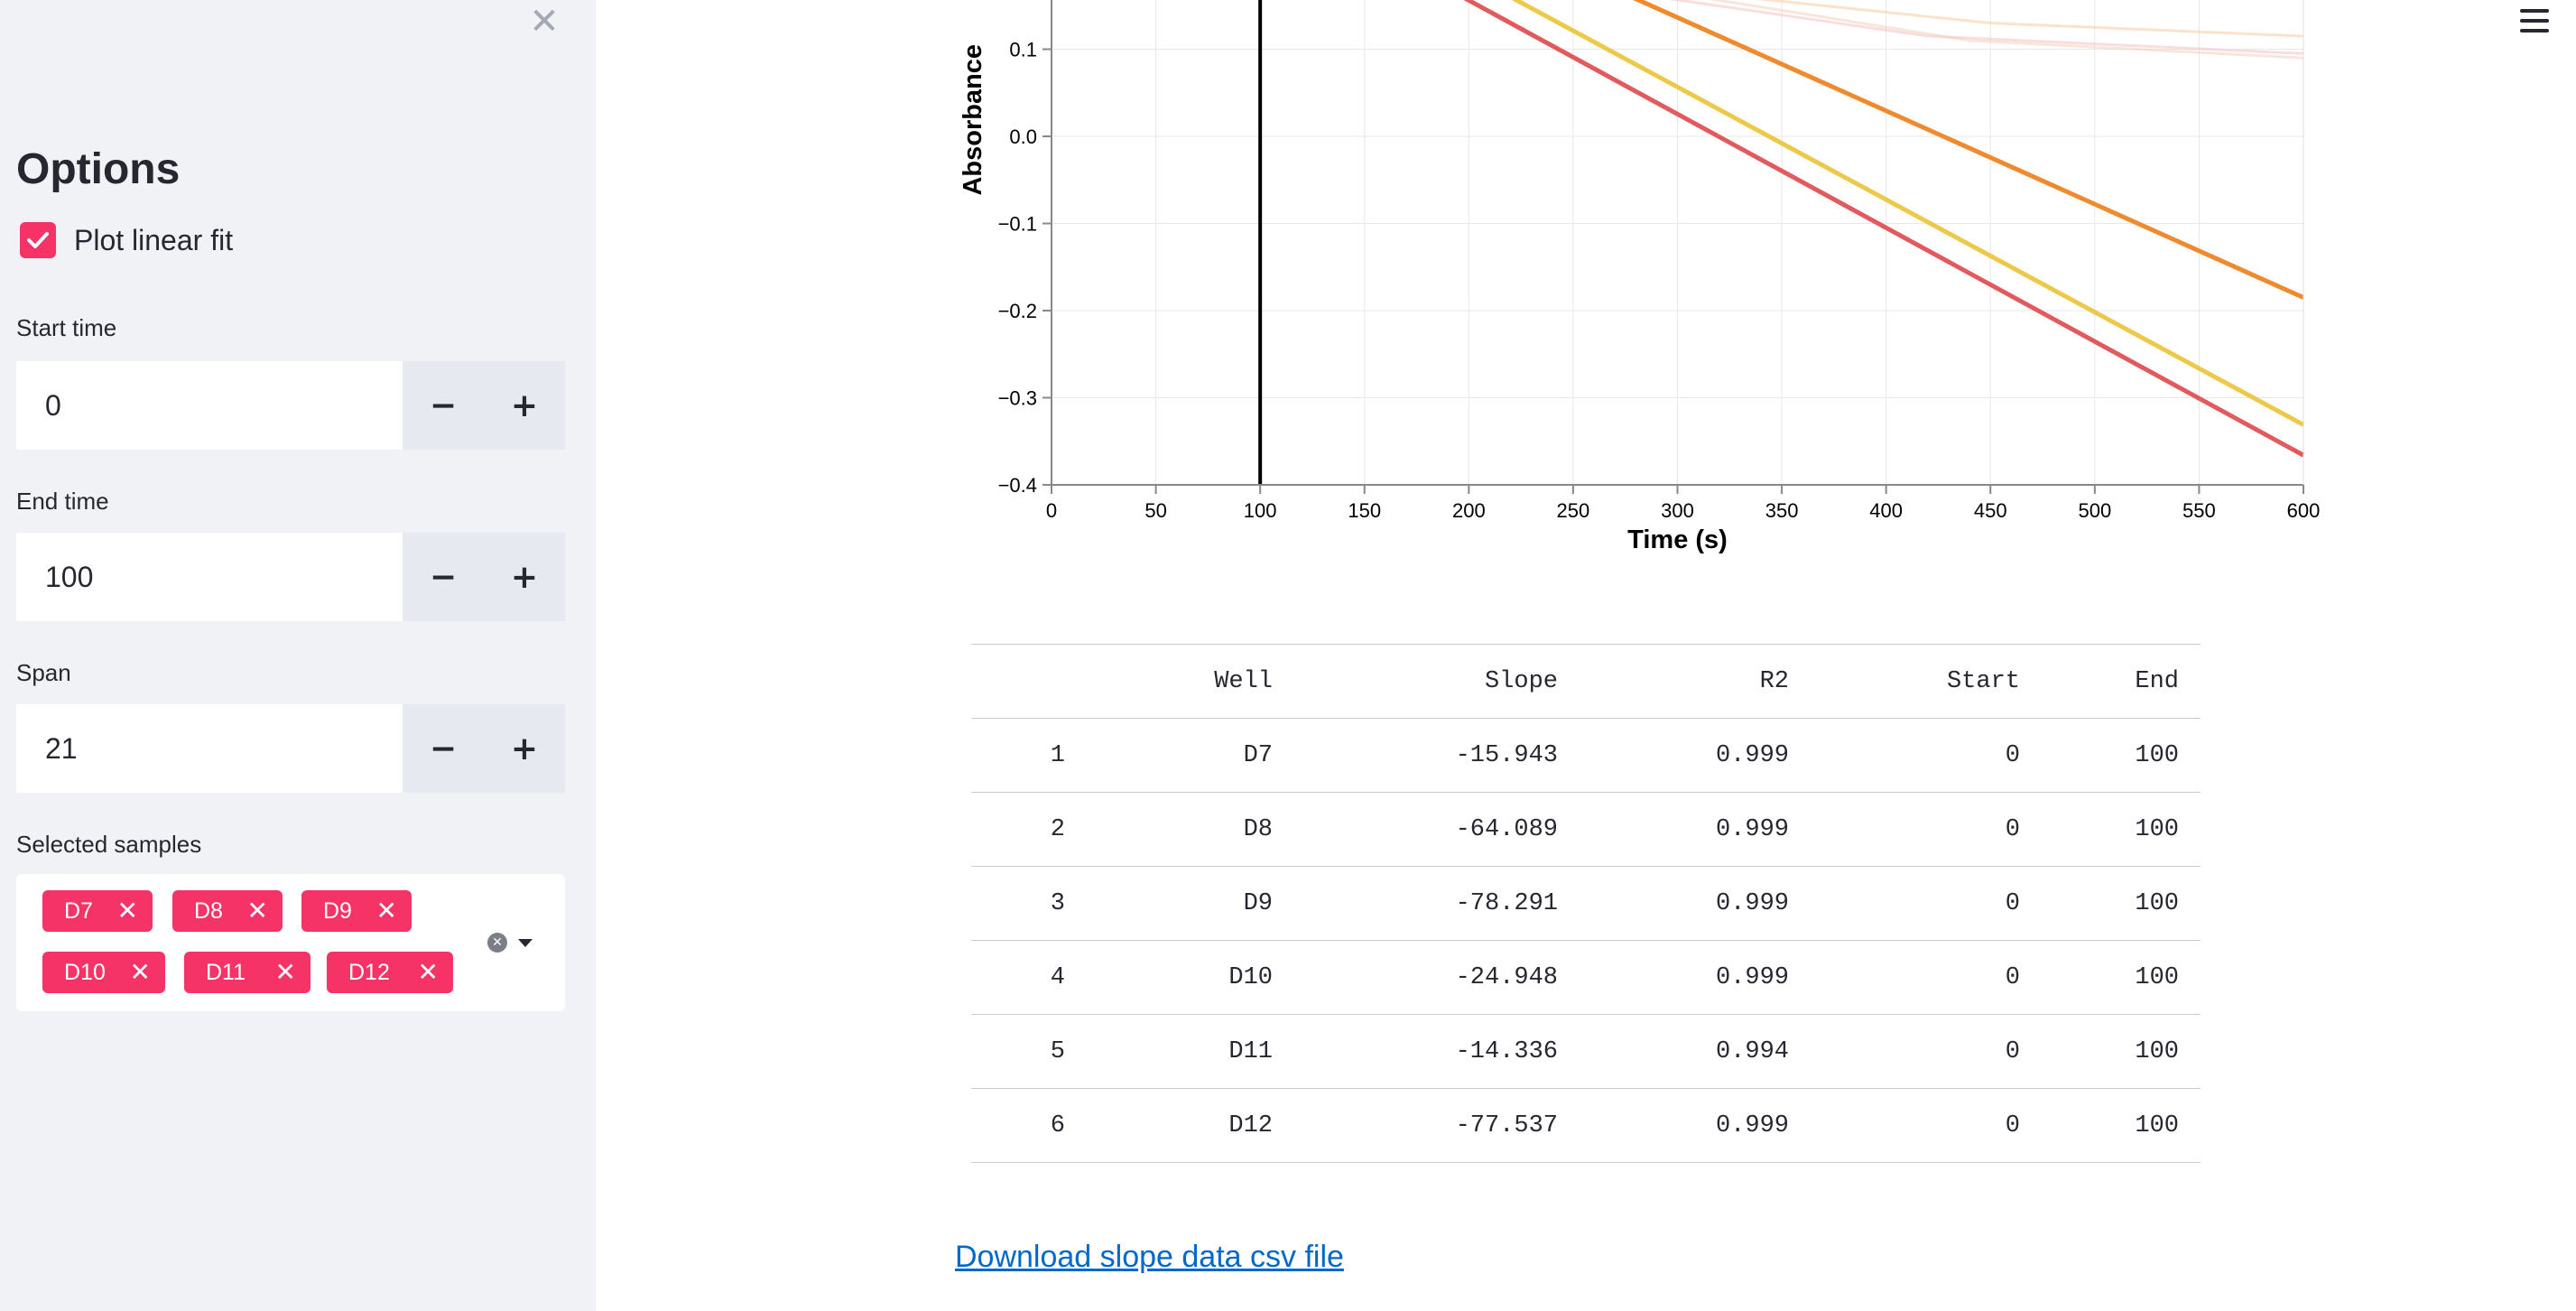  What do you see at coordinates (1260, 510) in the screenshot?
I see `x-tick-label: 100` at bounding box center [1260, 510].